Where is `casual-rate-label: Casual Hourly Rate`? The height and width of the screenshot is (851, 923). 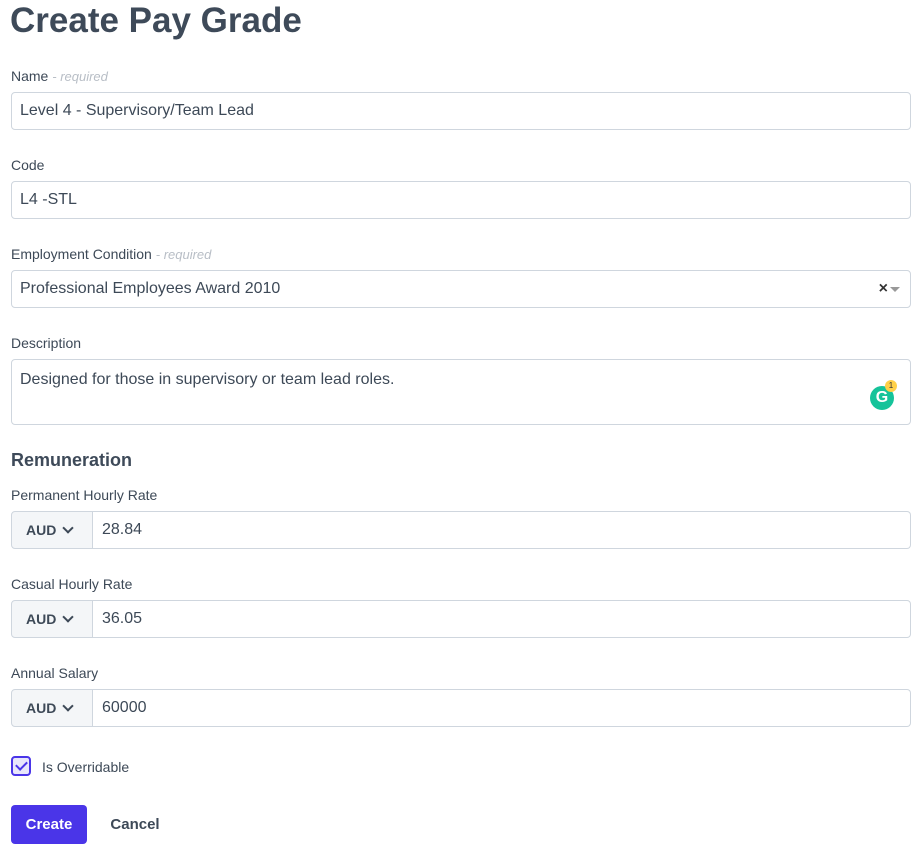
casual-rate-label: Casual Hourly Rate is located at coordinates (72, 584).